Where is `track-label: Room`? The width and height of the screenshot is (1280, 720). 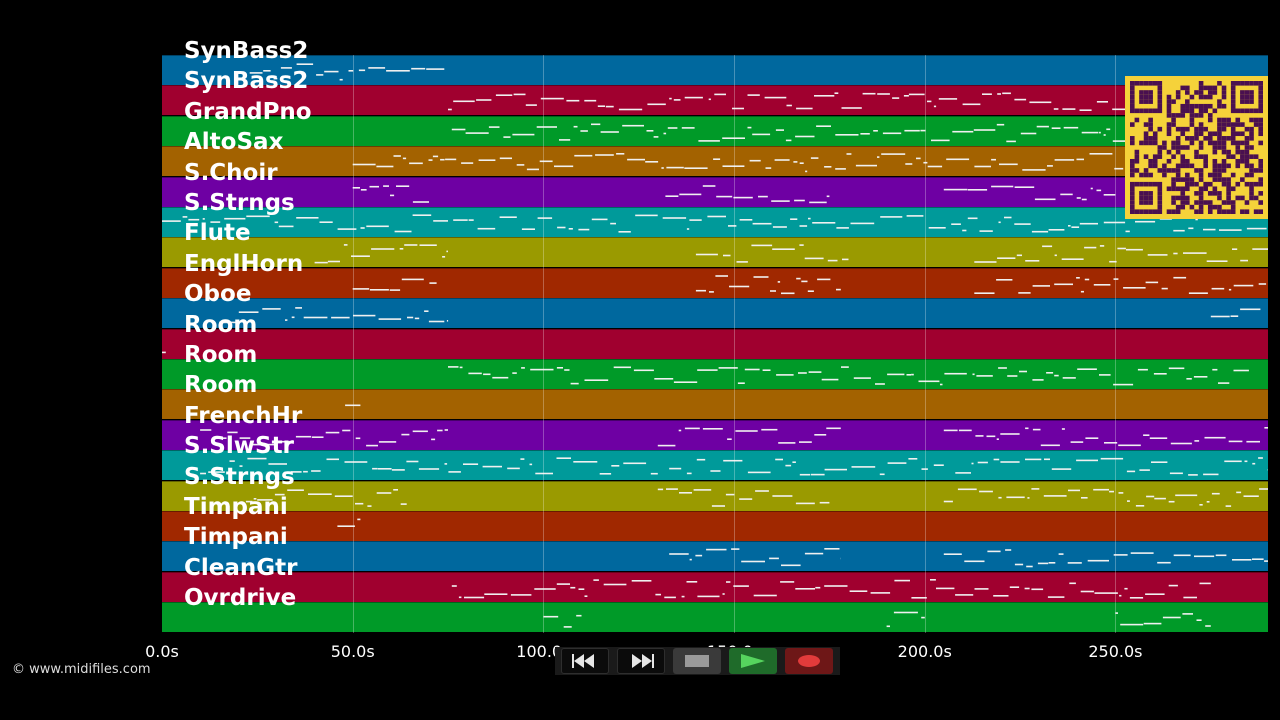
track-label: Room is located at coordinates (221, 324).